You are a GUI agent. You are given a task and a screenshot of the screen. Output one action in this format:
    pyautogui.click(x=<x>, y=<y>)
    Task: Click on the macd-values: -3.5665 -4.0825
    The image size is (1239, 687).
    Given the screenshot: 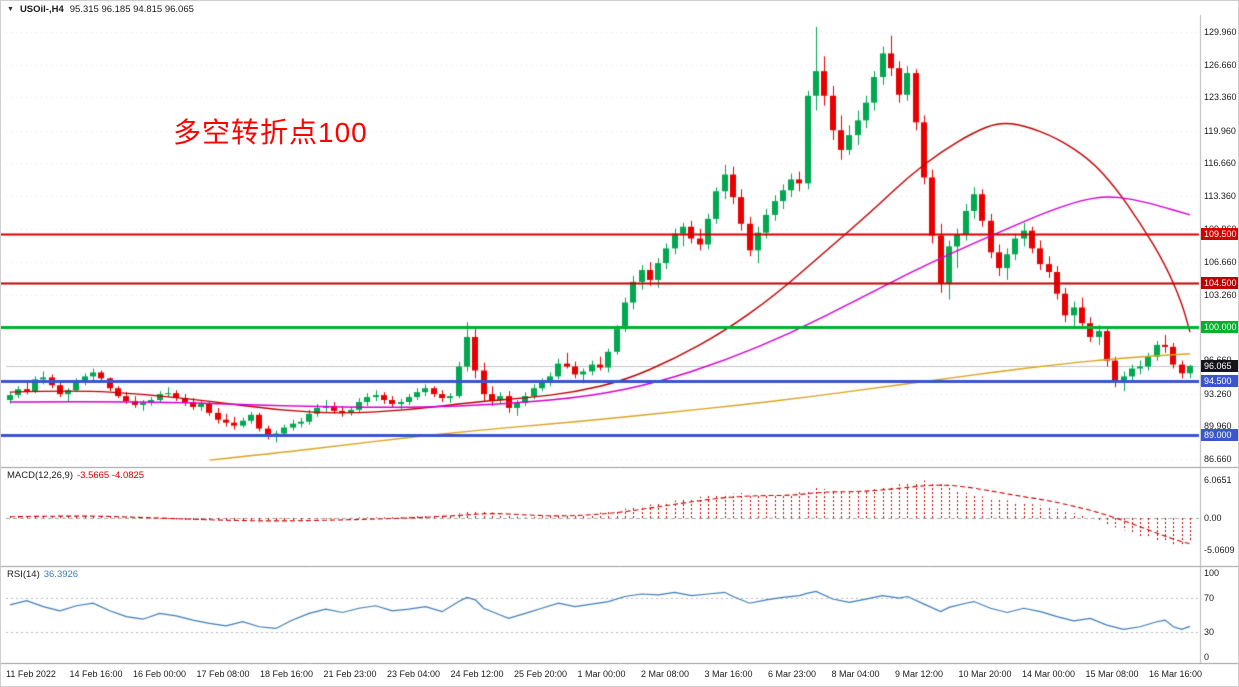 What is the action you would take?
    pyautogui.click(x=111, y=475)
    